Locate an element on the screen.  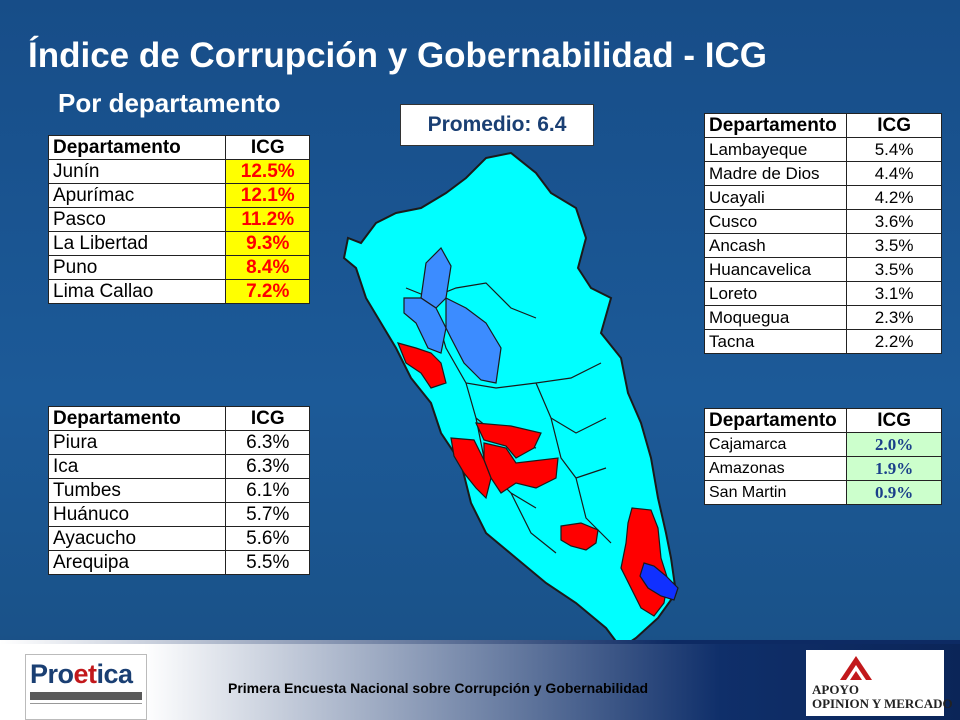
table-row: Huancavelica 3.5% is located at coordinates (822, 269).